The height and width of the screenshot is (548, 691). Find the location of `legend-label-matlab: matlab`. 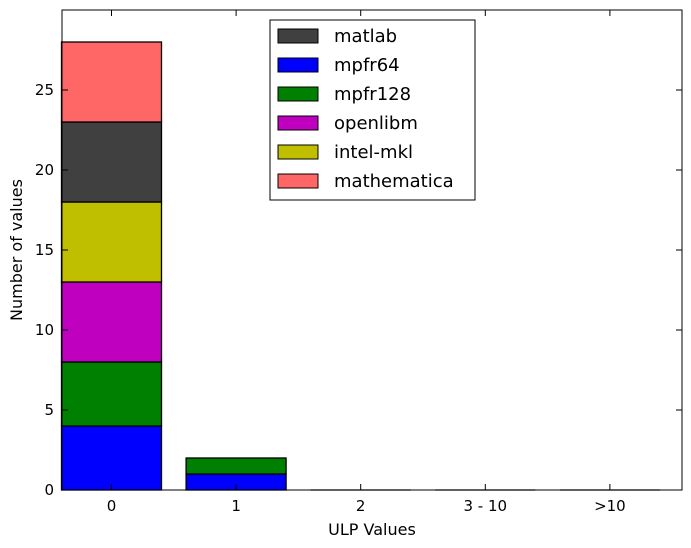

legend-label-matlab: matlab is located at coordinates (365, 36).